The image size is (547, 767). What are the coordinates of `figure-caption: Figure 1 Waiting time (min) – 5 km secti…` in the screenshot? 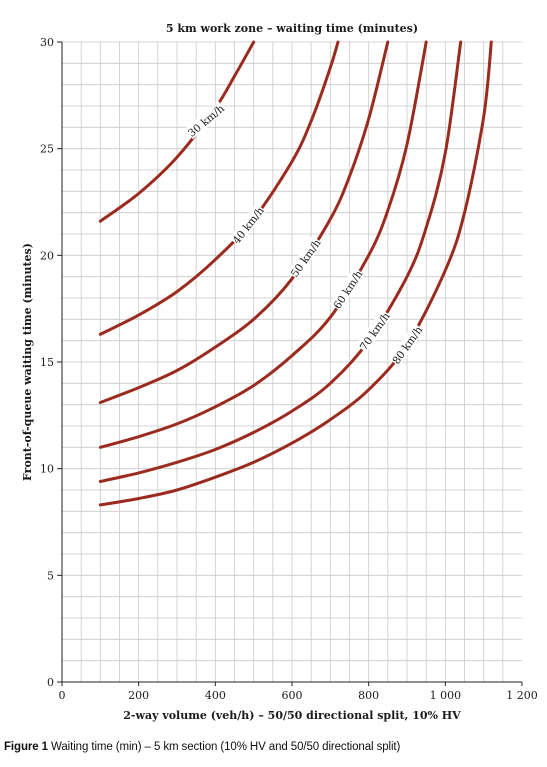 It's located at (202, 747).